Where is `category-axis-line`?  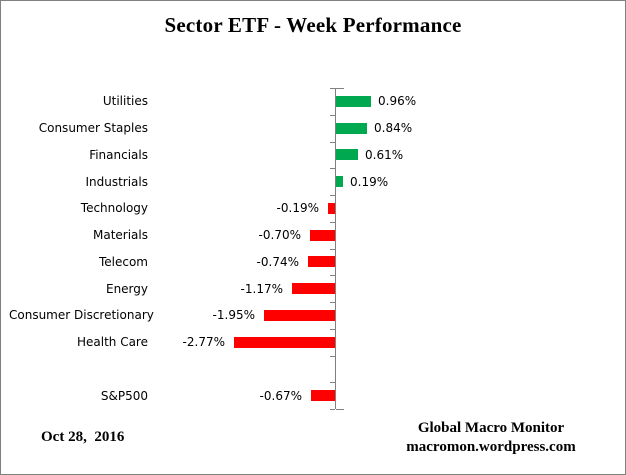 category-axis-line is located at coordinates (335, 248).